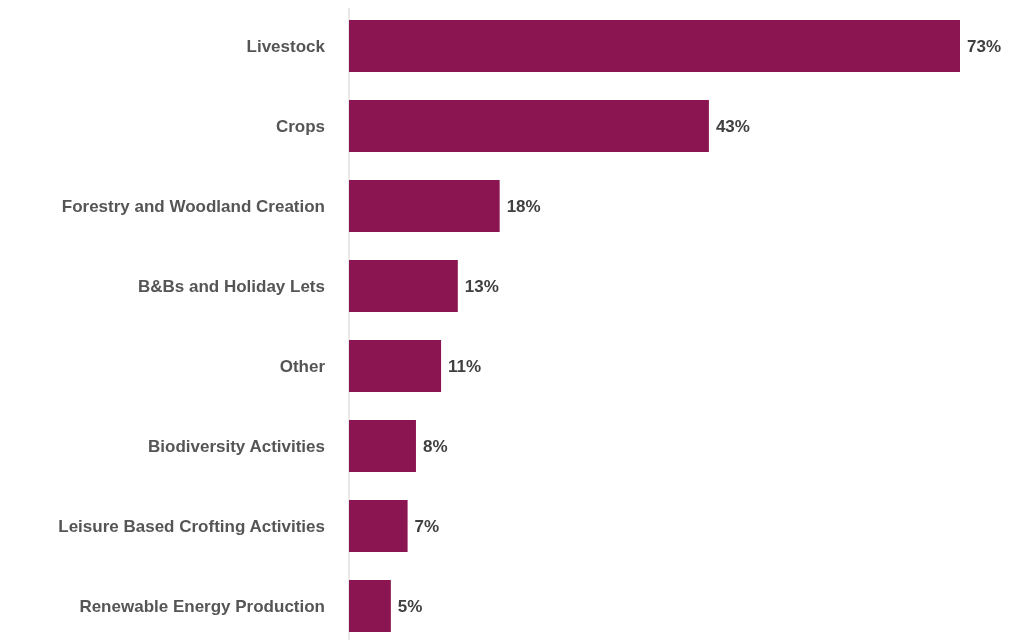 Image resolution: width=1024 pixels, height=640 pixels. Describe the element at coordinates (300, 126) in the screenshot. I see `y-tick-label: Crops` at that location.